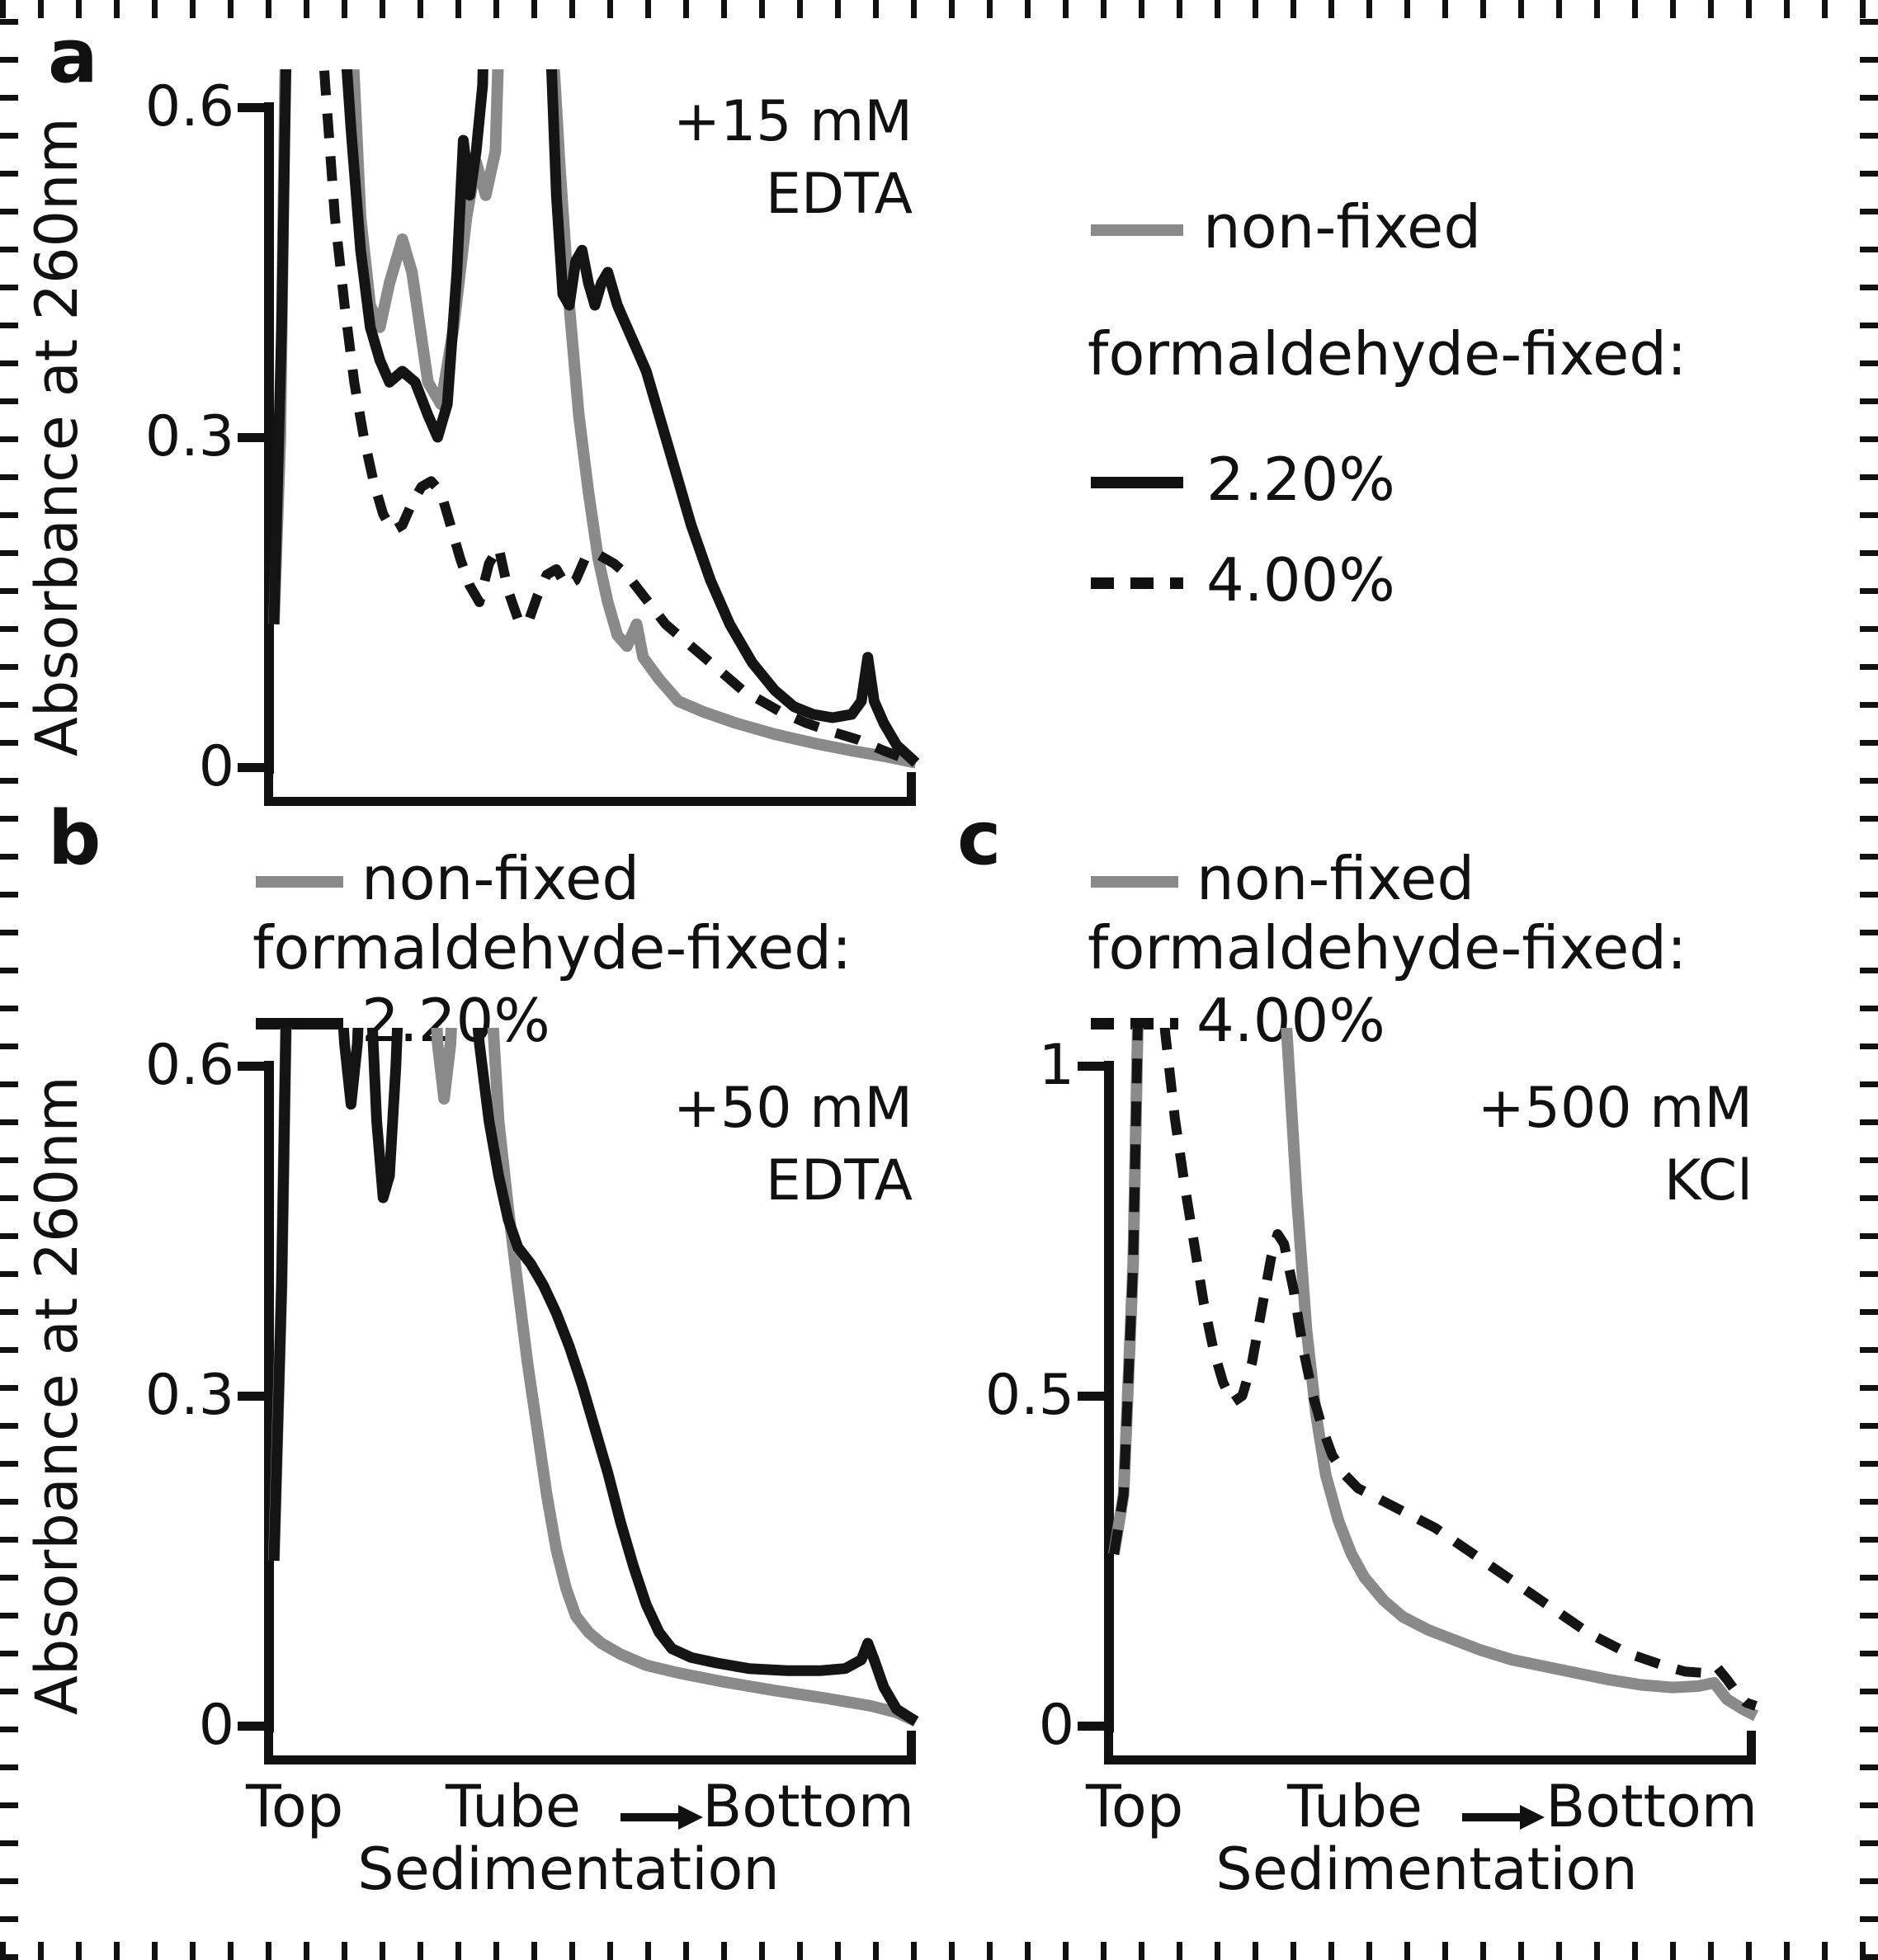  I want to click on panel-b-ytick-label-06: 0.6, so click(189, 1065).